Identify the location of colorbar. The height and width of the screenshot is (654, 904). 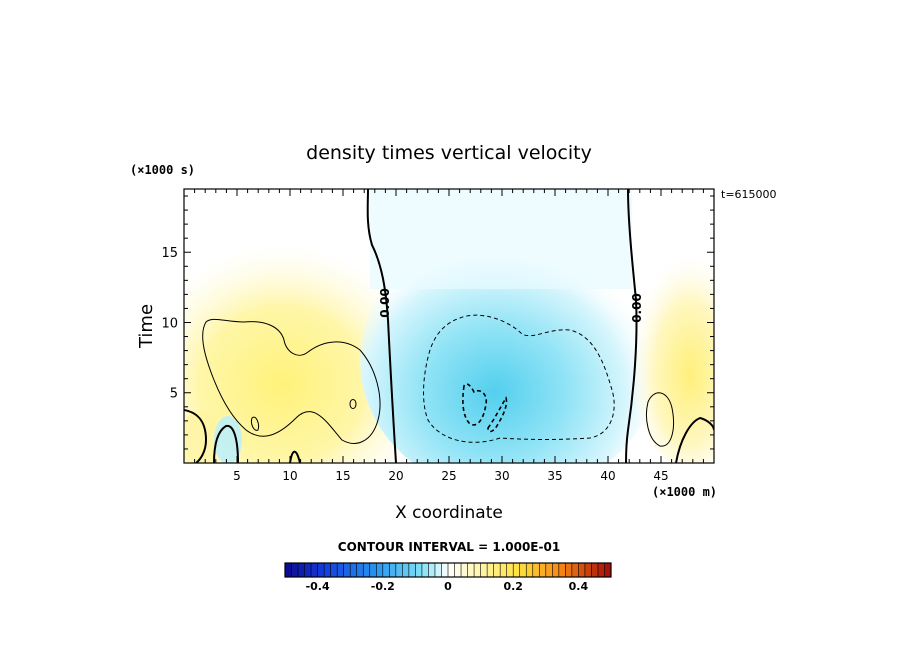
(448, 570).